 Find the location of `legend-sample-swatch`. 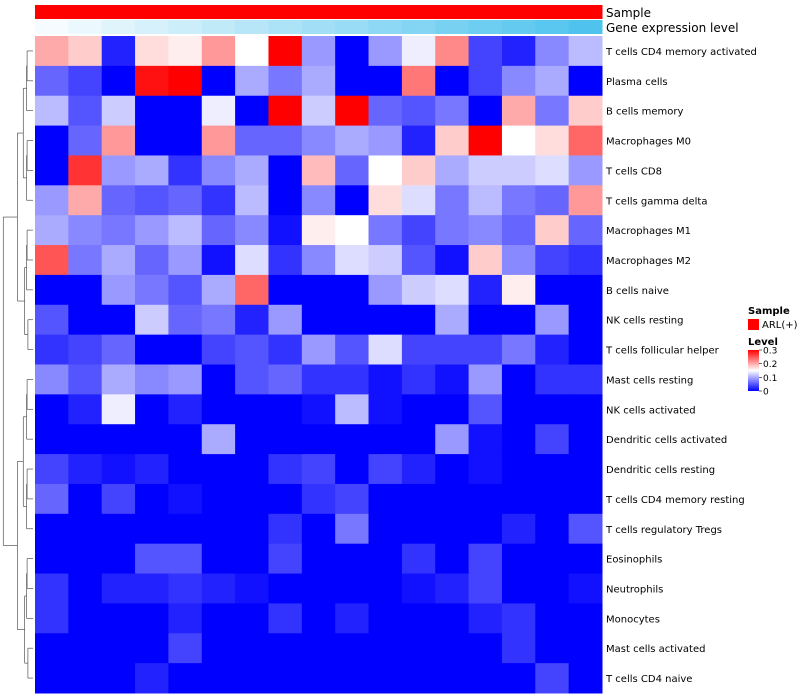

legend-sample-swatch is located at coordinates (753, 324).